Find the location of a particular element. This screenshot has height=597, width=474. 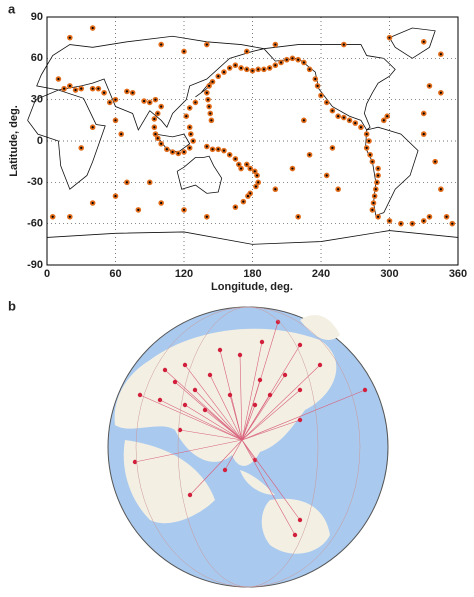

x-tick-label: 60 is located at coordinates (115, 274).